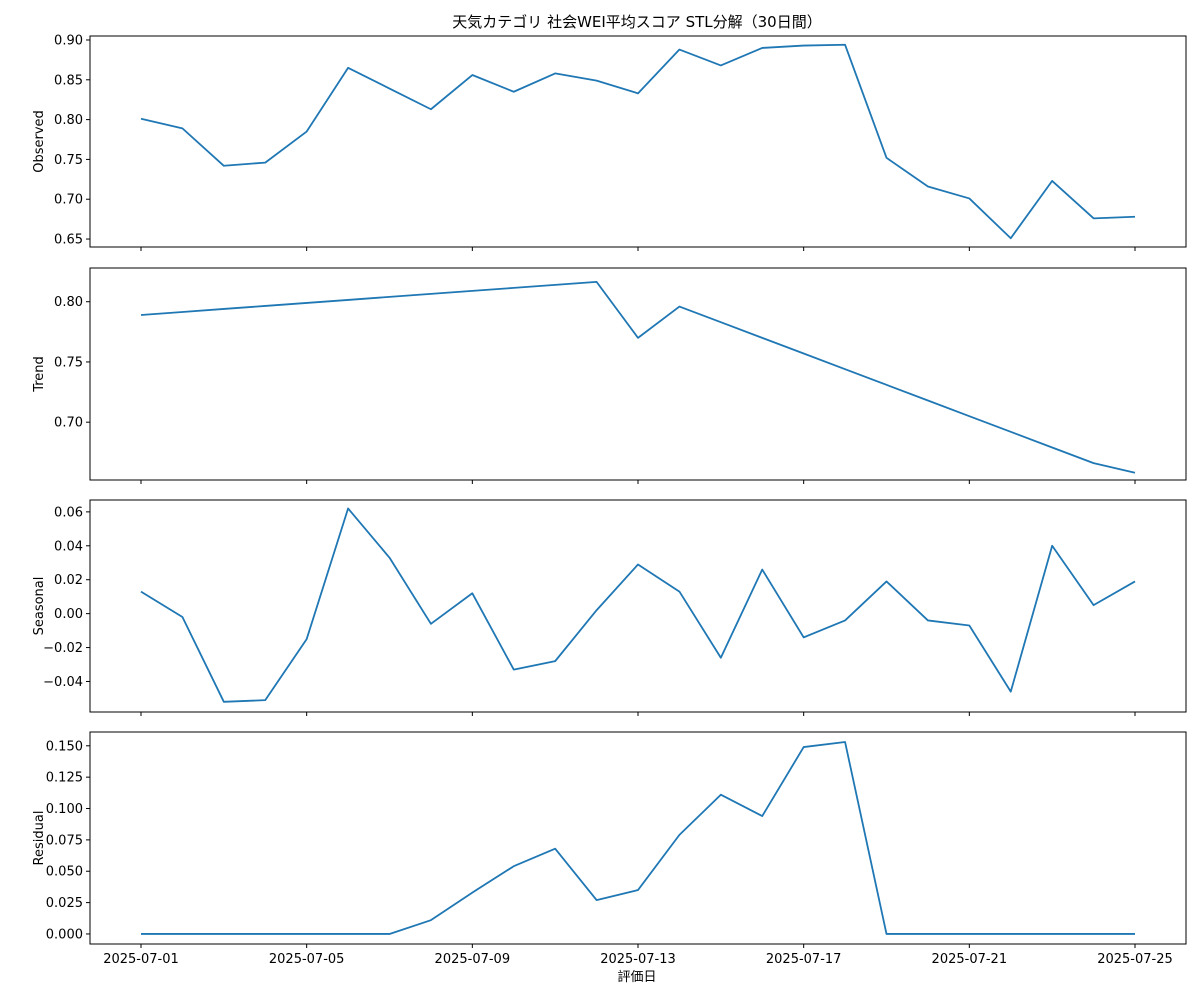 This screenshot has width=1200, height=1000. I want to click on y-tick-label: 0.02, so click(68, 580).